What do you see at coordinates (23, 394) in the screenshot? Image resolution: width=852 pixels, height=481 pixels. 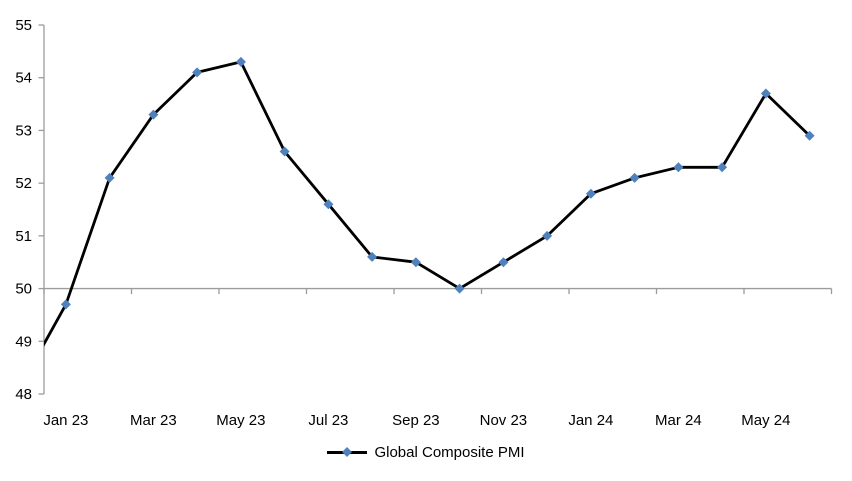 I see `y-tick-label: 48` at bounding box center [23, 394].